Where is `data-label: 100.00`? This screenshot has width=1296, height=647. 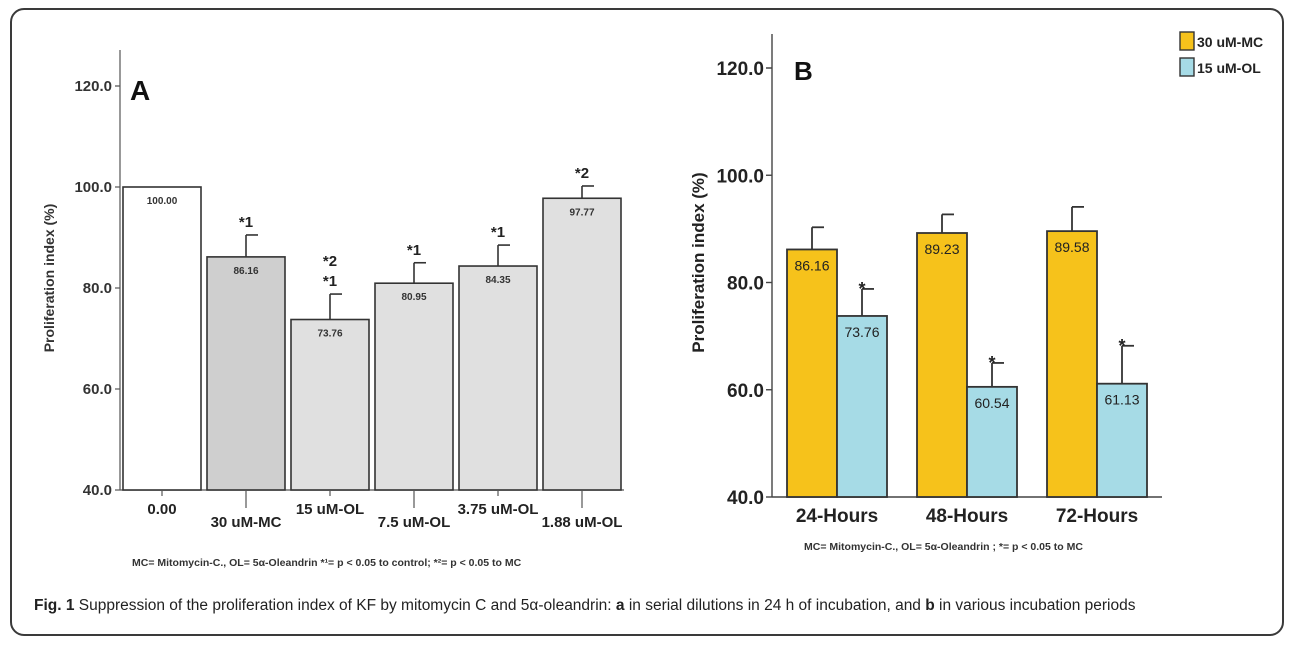
data-label: 100.00 is located at coordinates (162, 201).